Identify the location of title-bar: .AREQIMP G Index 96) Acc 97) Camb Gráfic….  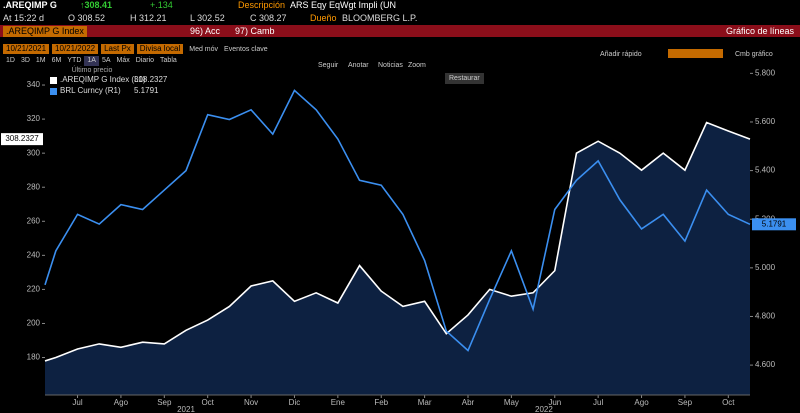
(400, 31).